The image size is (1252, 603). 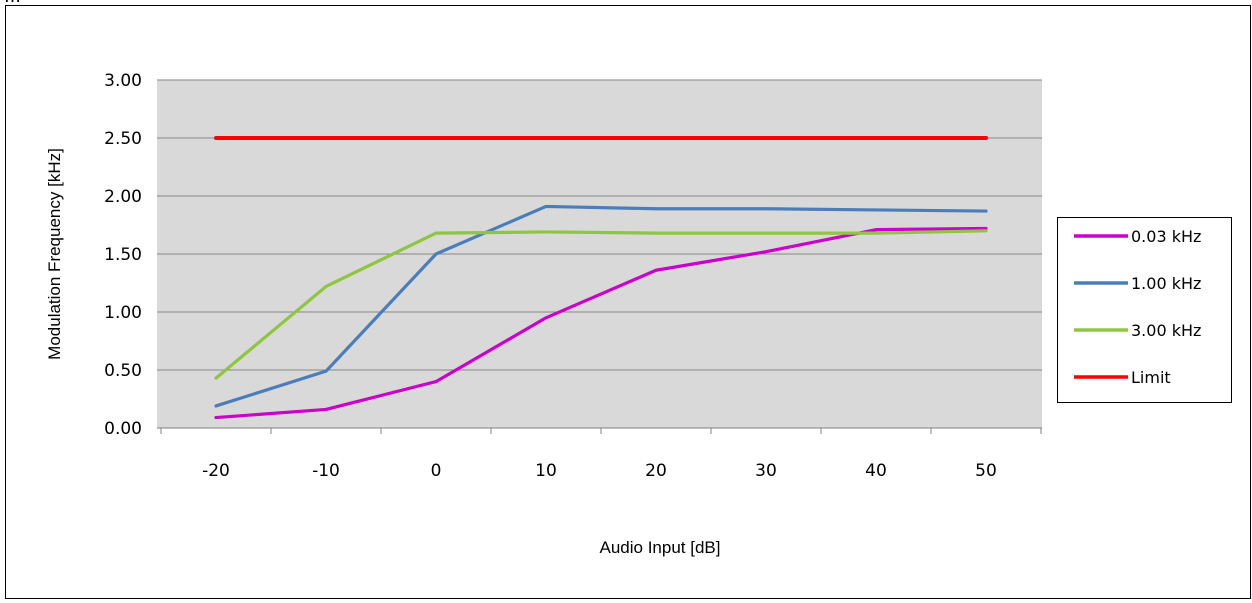 What do you see at coordinates (876, 471) in the screenshot?
I see `x-tick-label: 40` at bounding box center [876, 471].